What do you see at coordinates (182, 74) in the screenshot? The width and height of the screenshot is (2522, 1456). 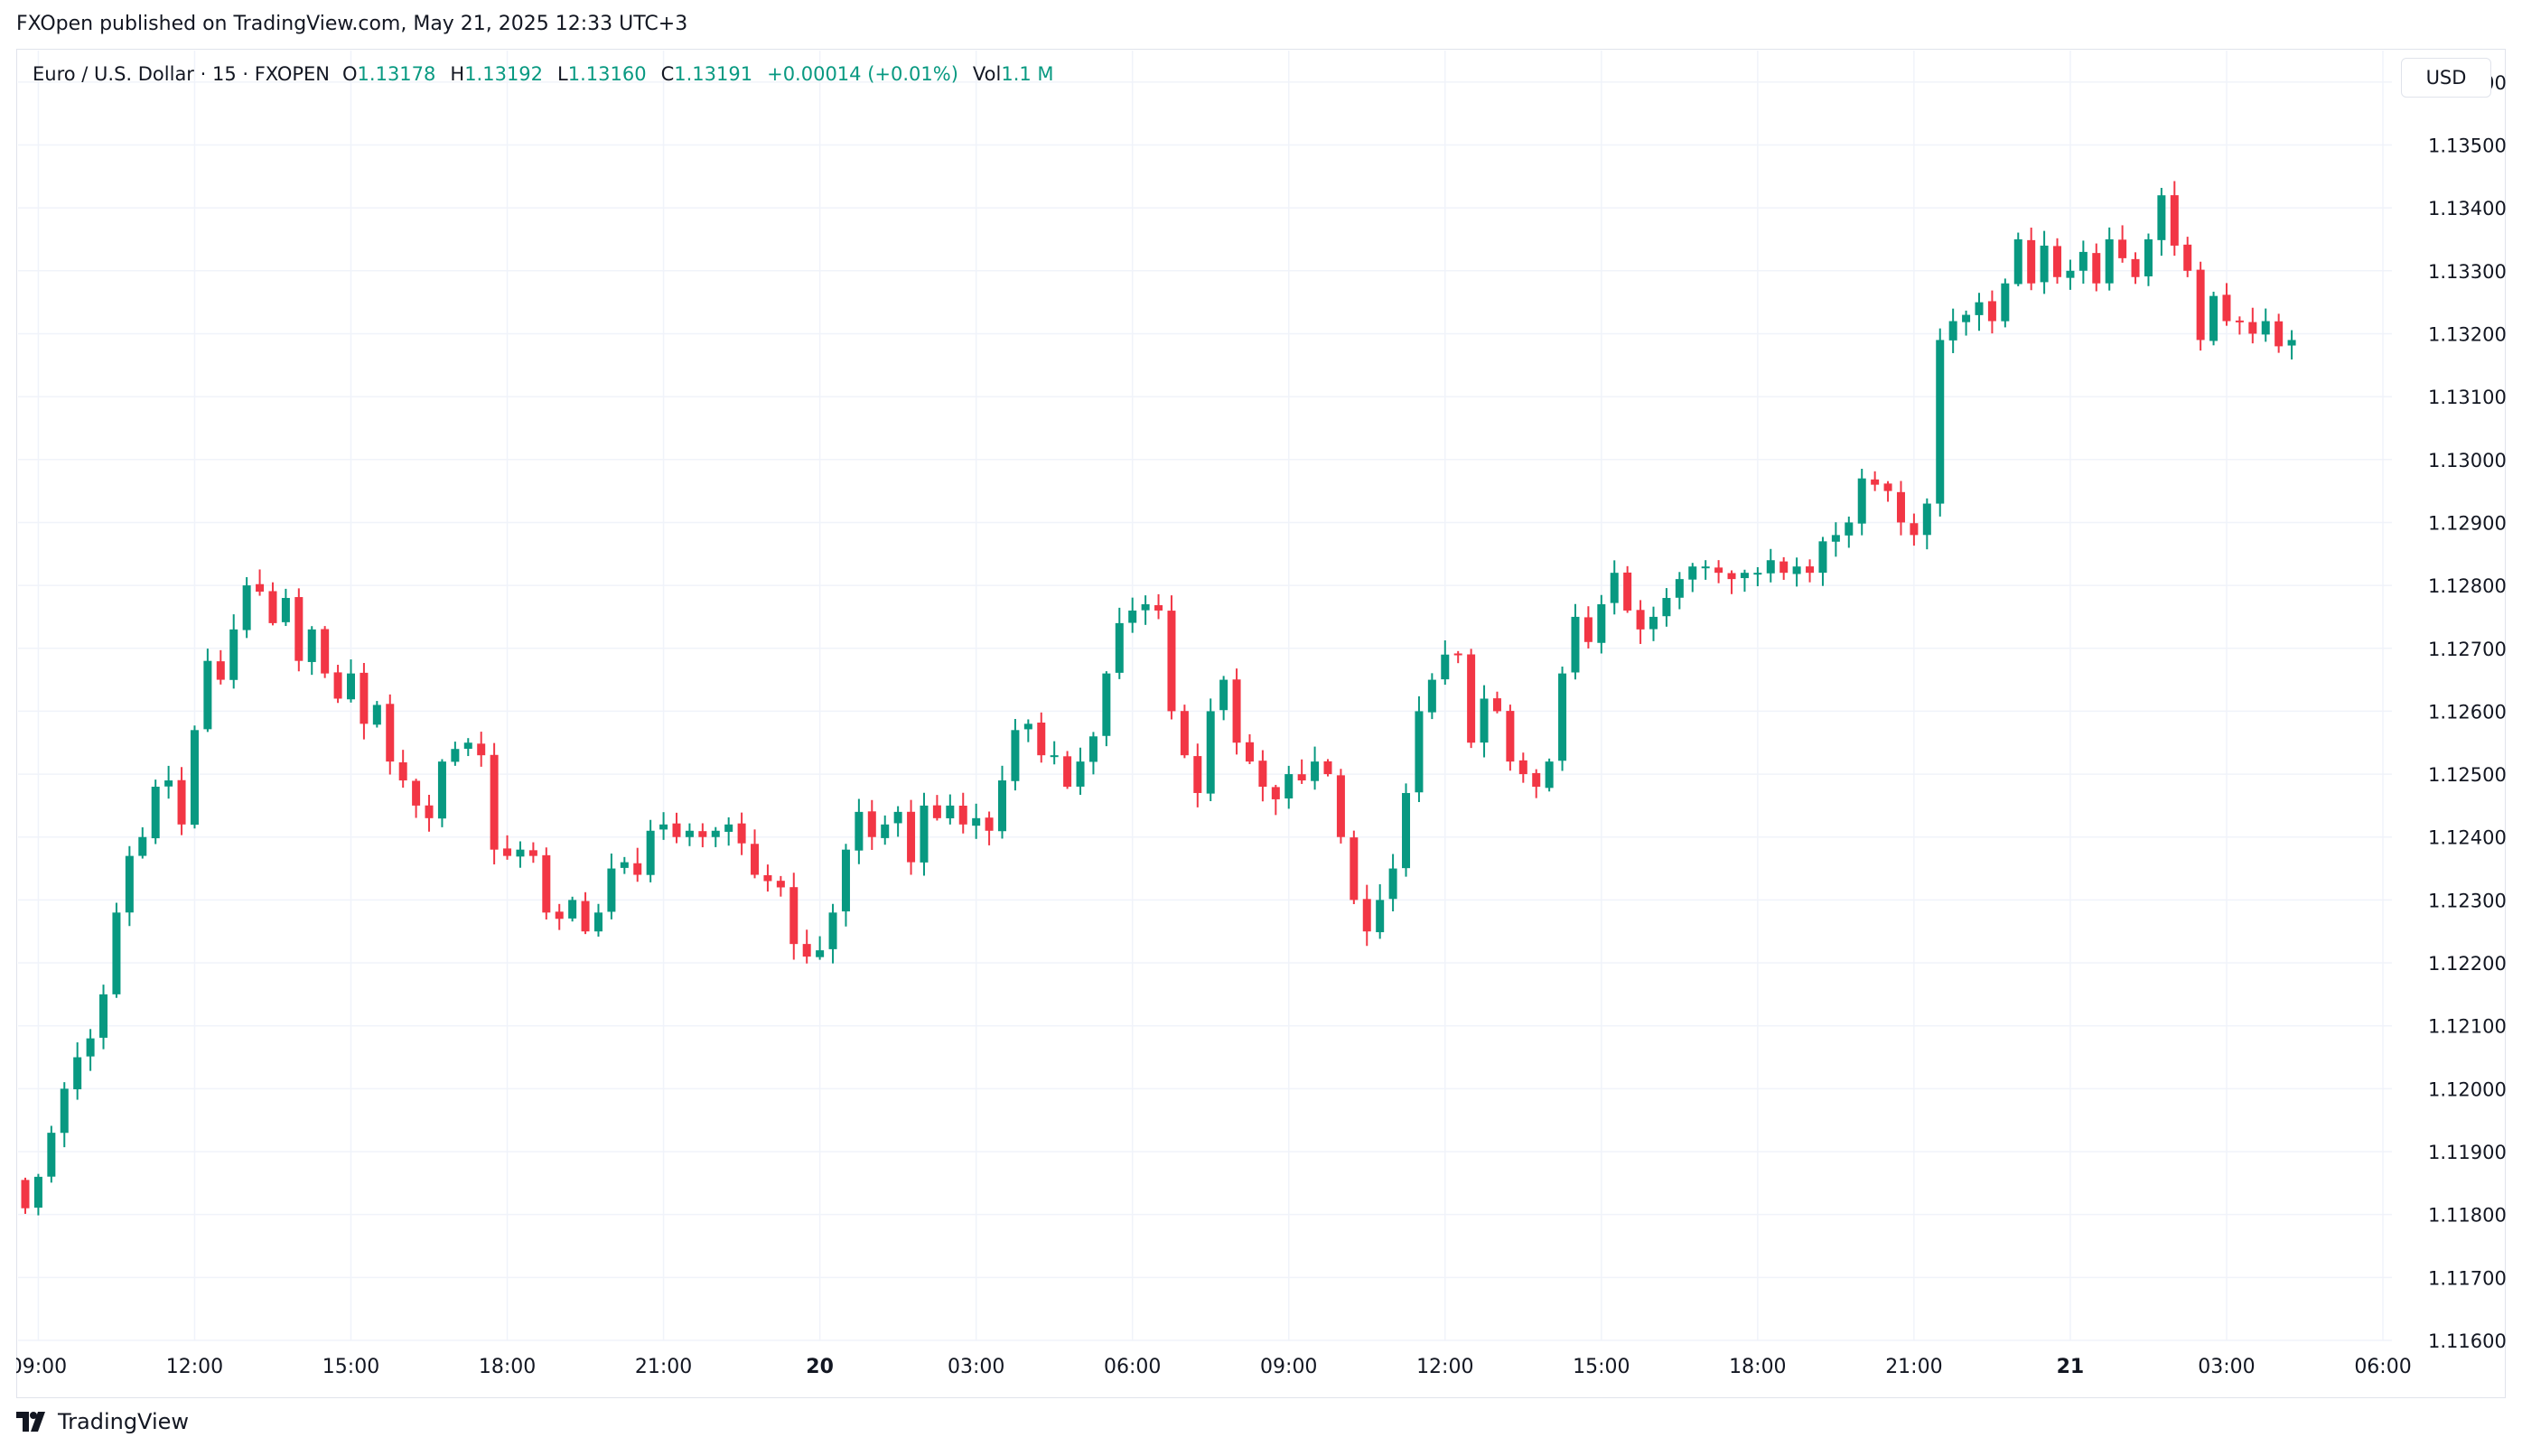 I see `symbol-title: Euro / U.S. Dollar · 15 · FXOPEN` at bounding box center [182, 74].